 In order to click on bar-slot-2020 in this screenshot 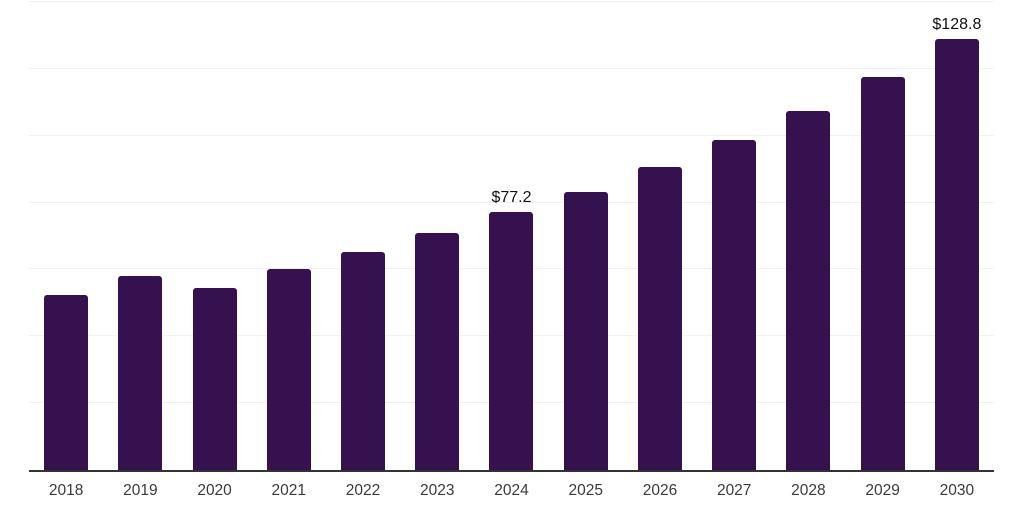, I will do `click(214, 236)`.